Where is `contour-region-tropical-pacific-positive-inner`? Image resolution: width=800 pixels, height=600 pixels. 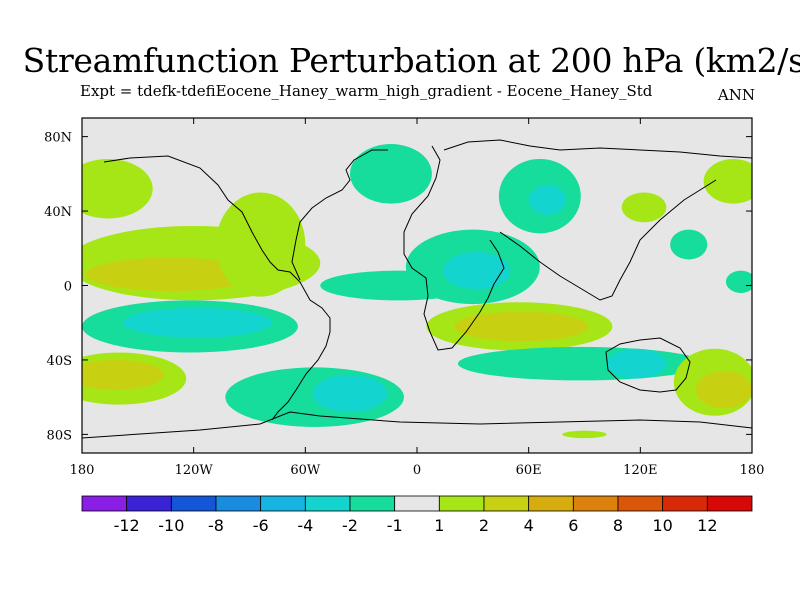
contour-region-tropical-pacific-positive-inner is located at coordinates (171, 274).